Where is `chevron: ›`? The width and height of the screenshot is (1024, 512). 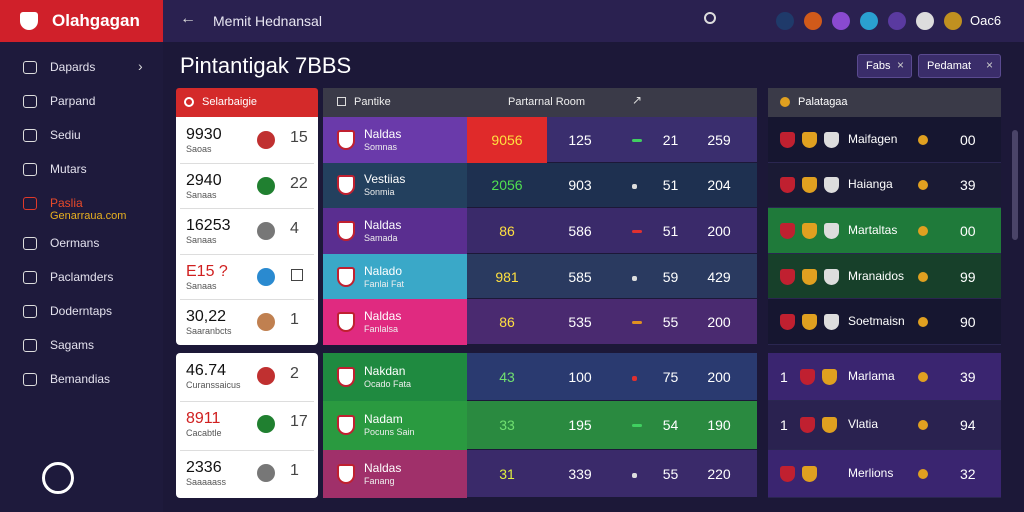 chevron: › is located at coordinates (140, 66).